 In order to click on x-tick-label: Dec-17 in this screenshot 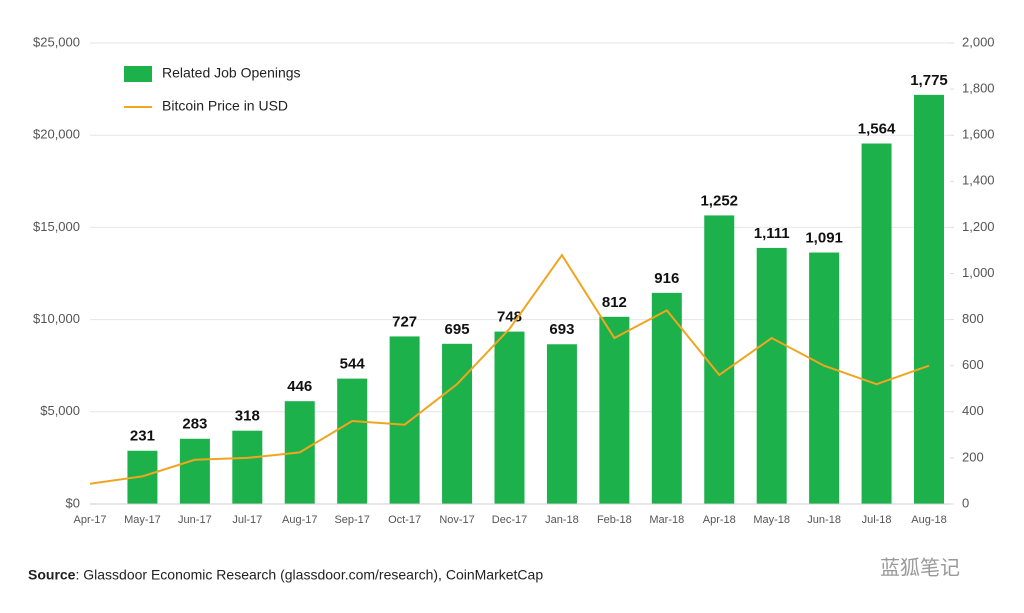, I will do `click(509, 520)`.